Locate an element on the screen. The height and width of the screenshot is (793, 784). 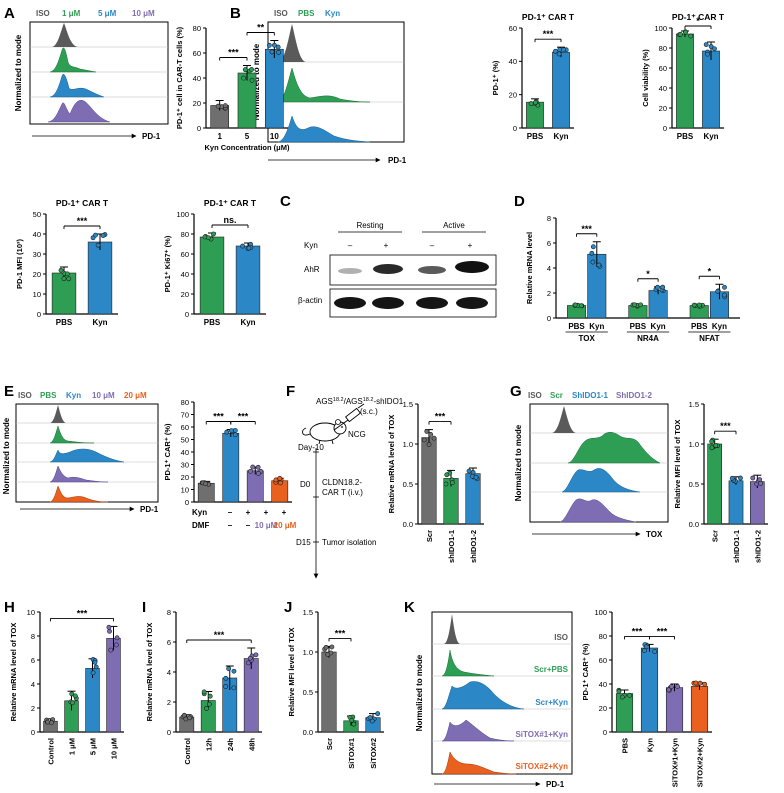
y-tick-label: 6 is located at coordinates (169, 642).